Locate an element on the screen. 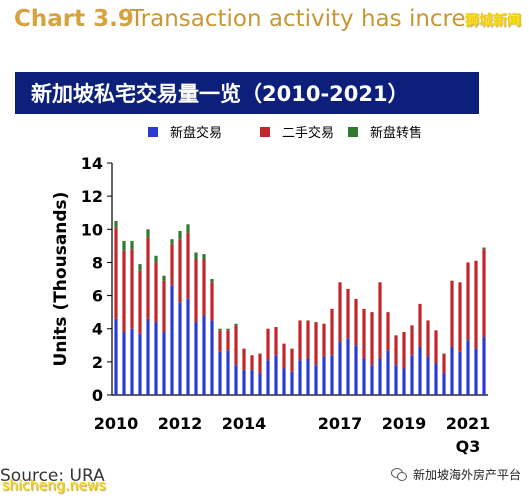 Image resolution: width=529 pixels, height=499 pixels. watermark-bottom-left: shicheng.news is located at coordinates (54, 486).